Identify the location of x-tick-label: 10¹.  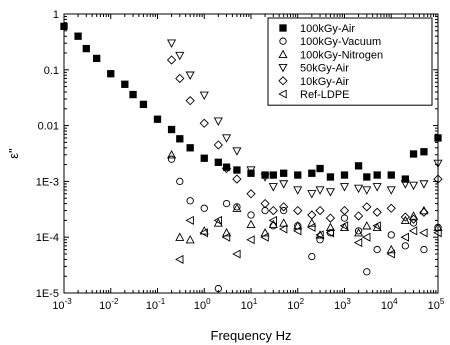
(249, 304).